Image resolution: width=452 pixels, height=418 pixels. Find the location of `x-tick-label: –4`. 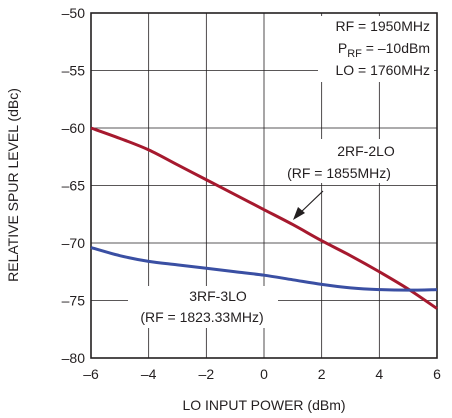

x-tick-label: –4 is located at coordinates (149, 374).